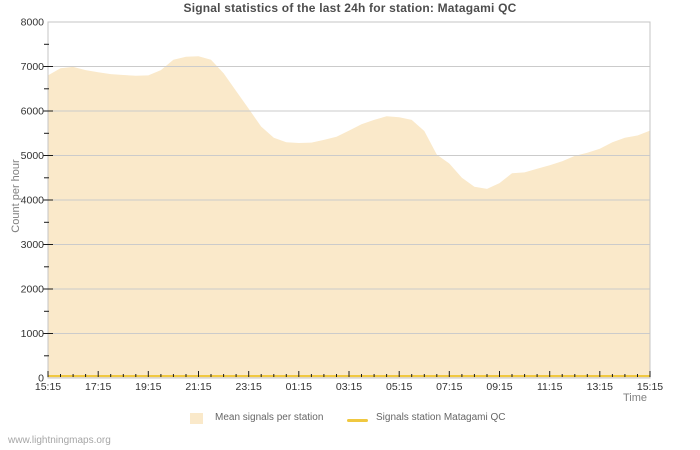 Image resolution: width=700 pixels, height=450 pixels. What do you see at coordinates (33, 245) in the screenshot?
I see `y-tick-label: 3000` at bounding box center [33, 245].